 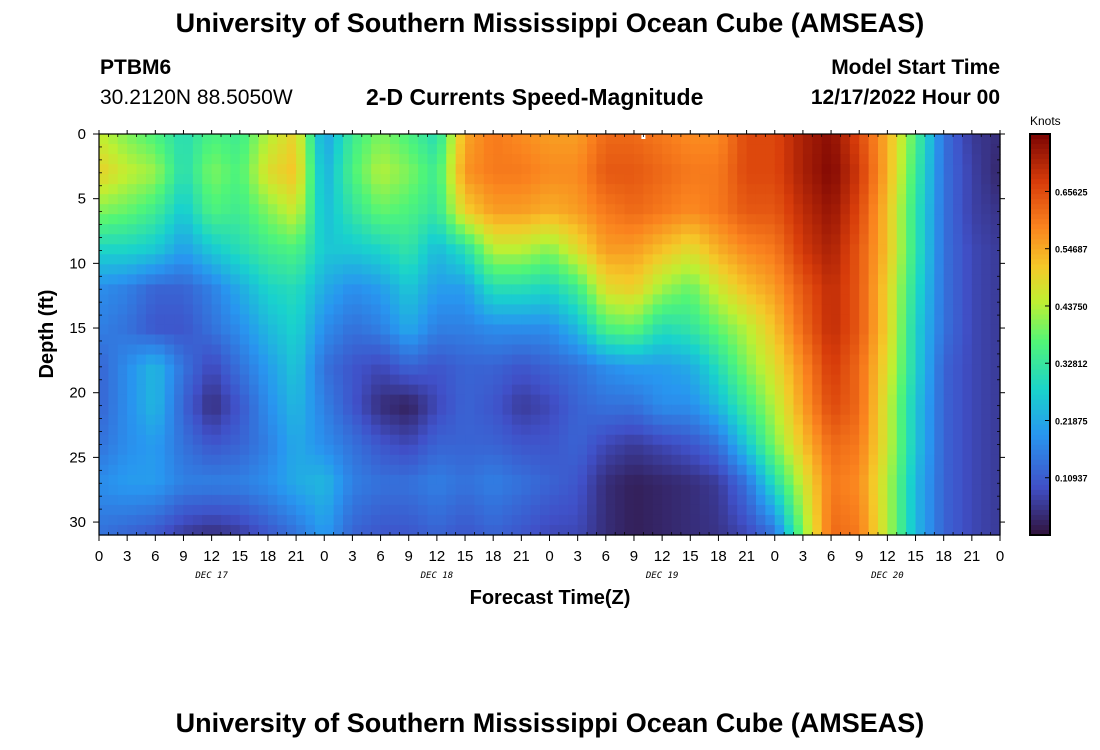 I want to click on model-start-value: 12/17/2022 Hour 00, so click(x=905, y=97).